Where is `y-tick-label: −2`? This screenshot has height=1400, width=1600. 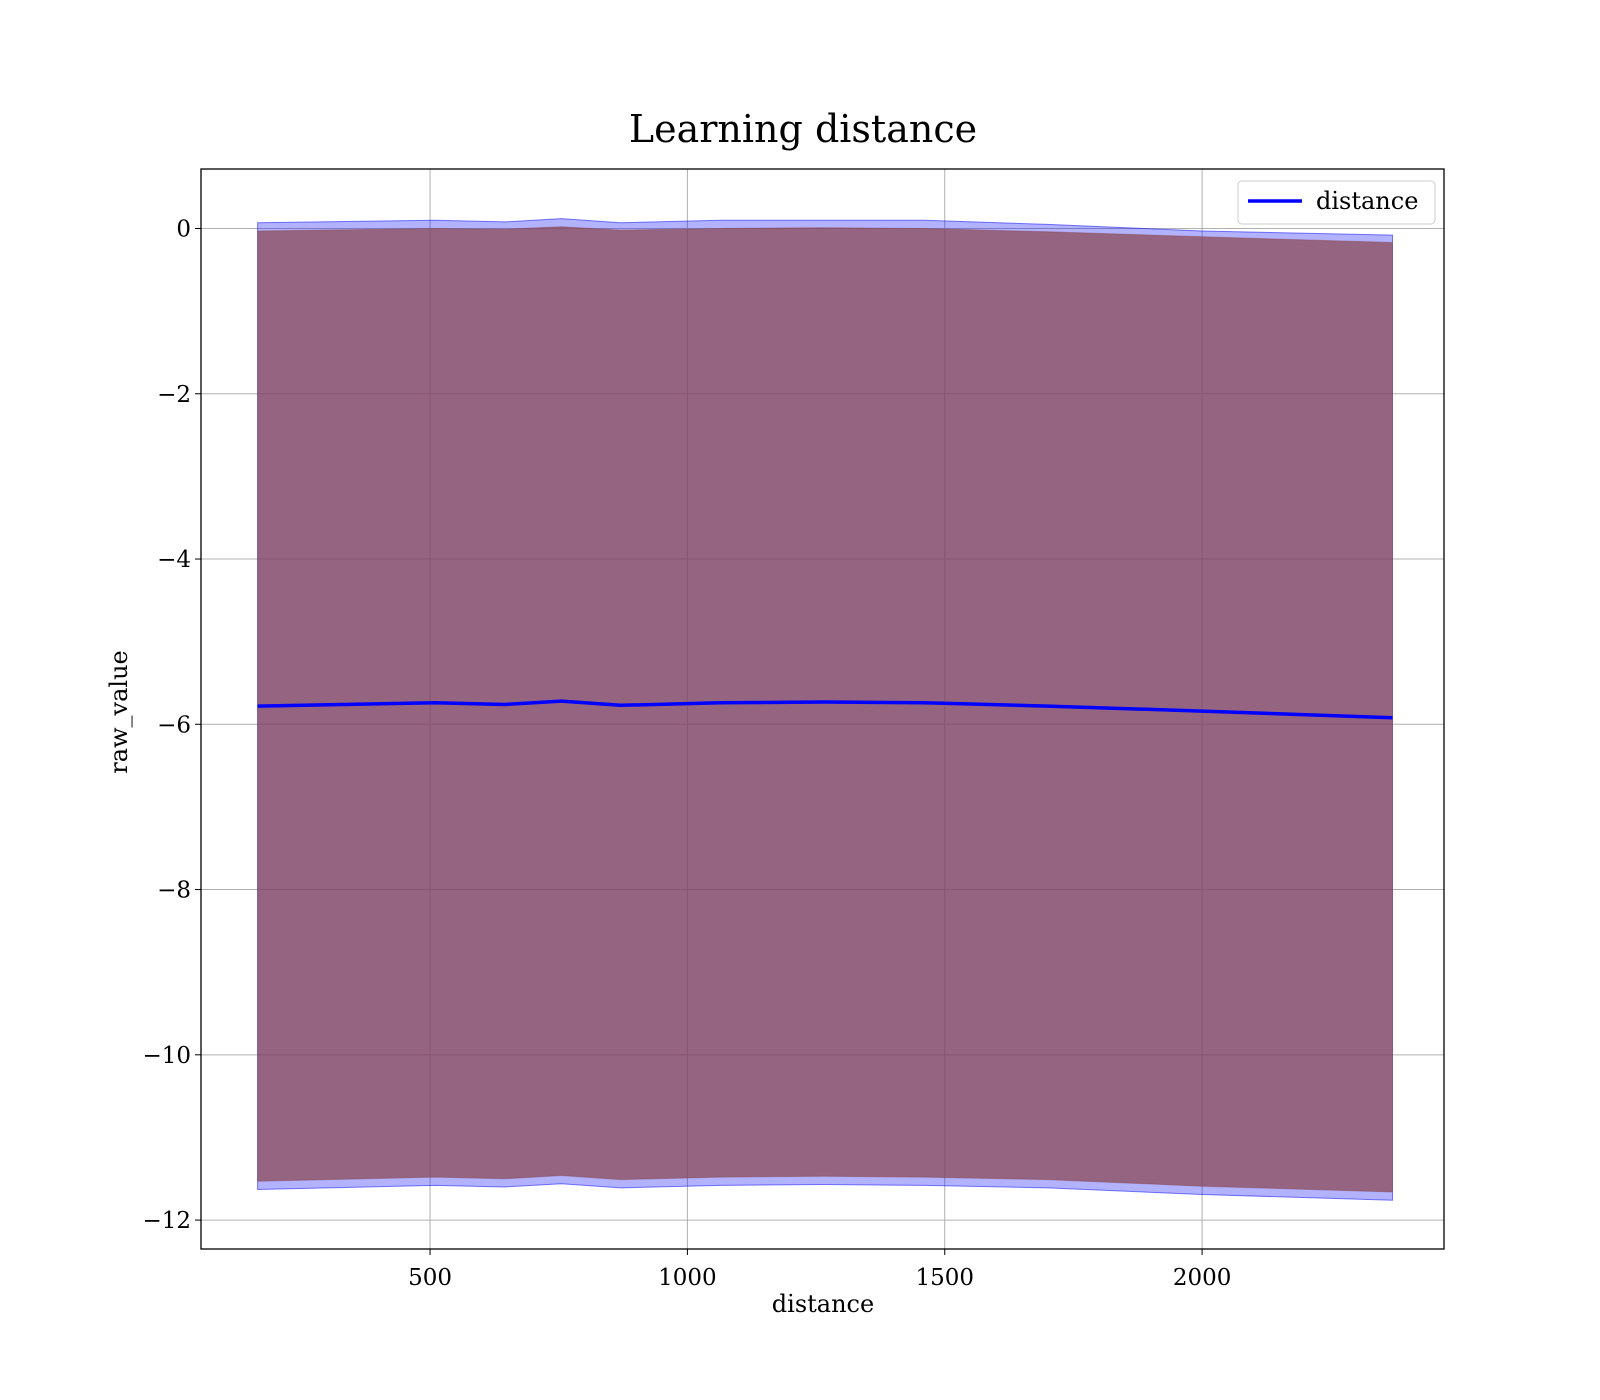 y-tick-label: −2 is located at coordinates (174, 395).